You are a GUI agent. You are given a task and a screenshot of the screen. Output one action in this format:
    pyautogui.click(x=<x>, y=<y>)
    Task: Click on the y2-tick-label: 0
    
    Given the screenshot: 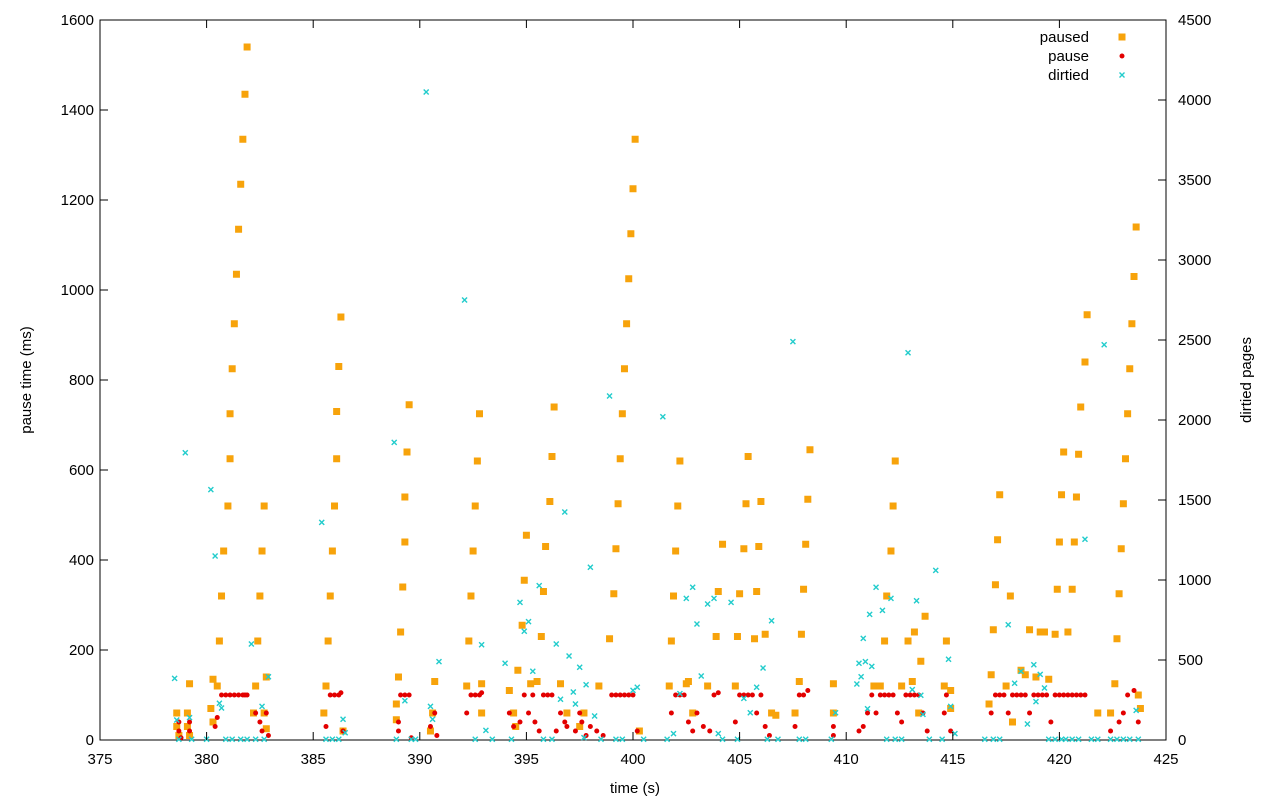 What is the action you would take?
    pyautogui.click(x=1182, y=740)
    